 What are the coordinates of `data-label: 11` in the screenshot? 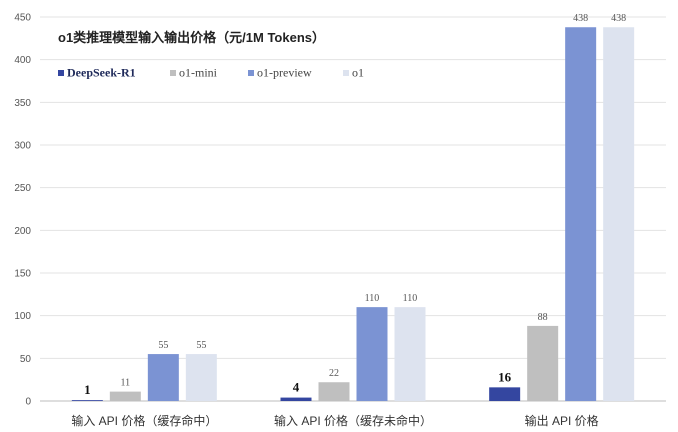 It's located at (126, 383).